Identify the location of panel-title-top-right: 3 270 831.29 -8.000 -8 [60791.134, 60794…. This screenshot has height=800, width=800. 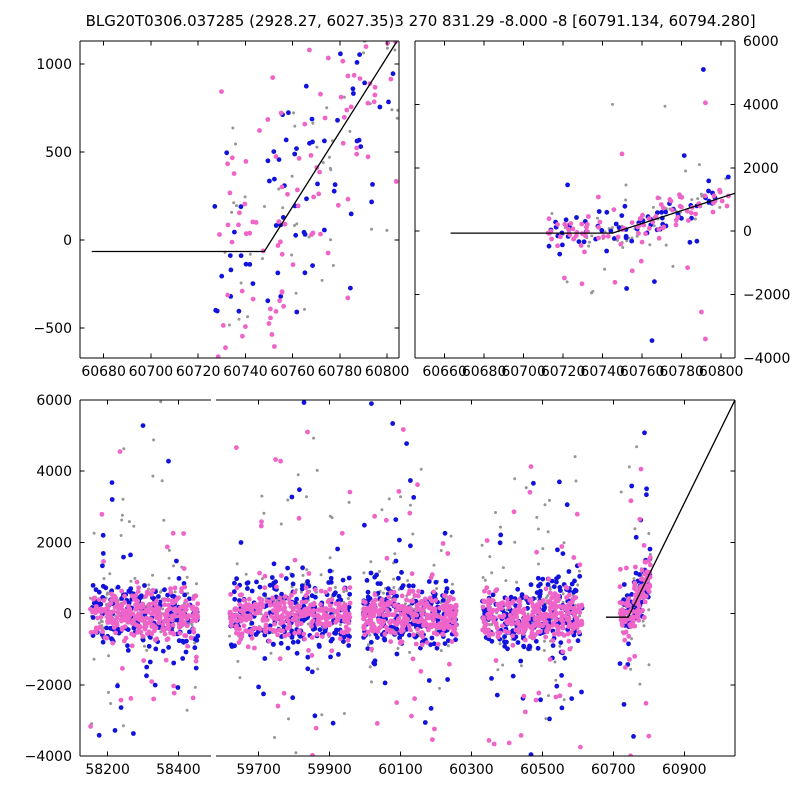
(575, 21).